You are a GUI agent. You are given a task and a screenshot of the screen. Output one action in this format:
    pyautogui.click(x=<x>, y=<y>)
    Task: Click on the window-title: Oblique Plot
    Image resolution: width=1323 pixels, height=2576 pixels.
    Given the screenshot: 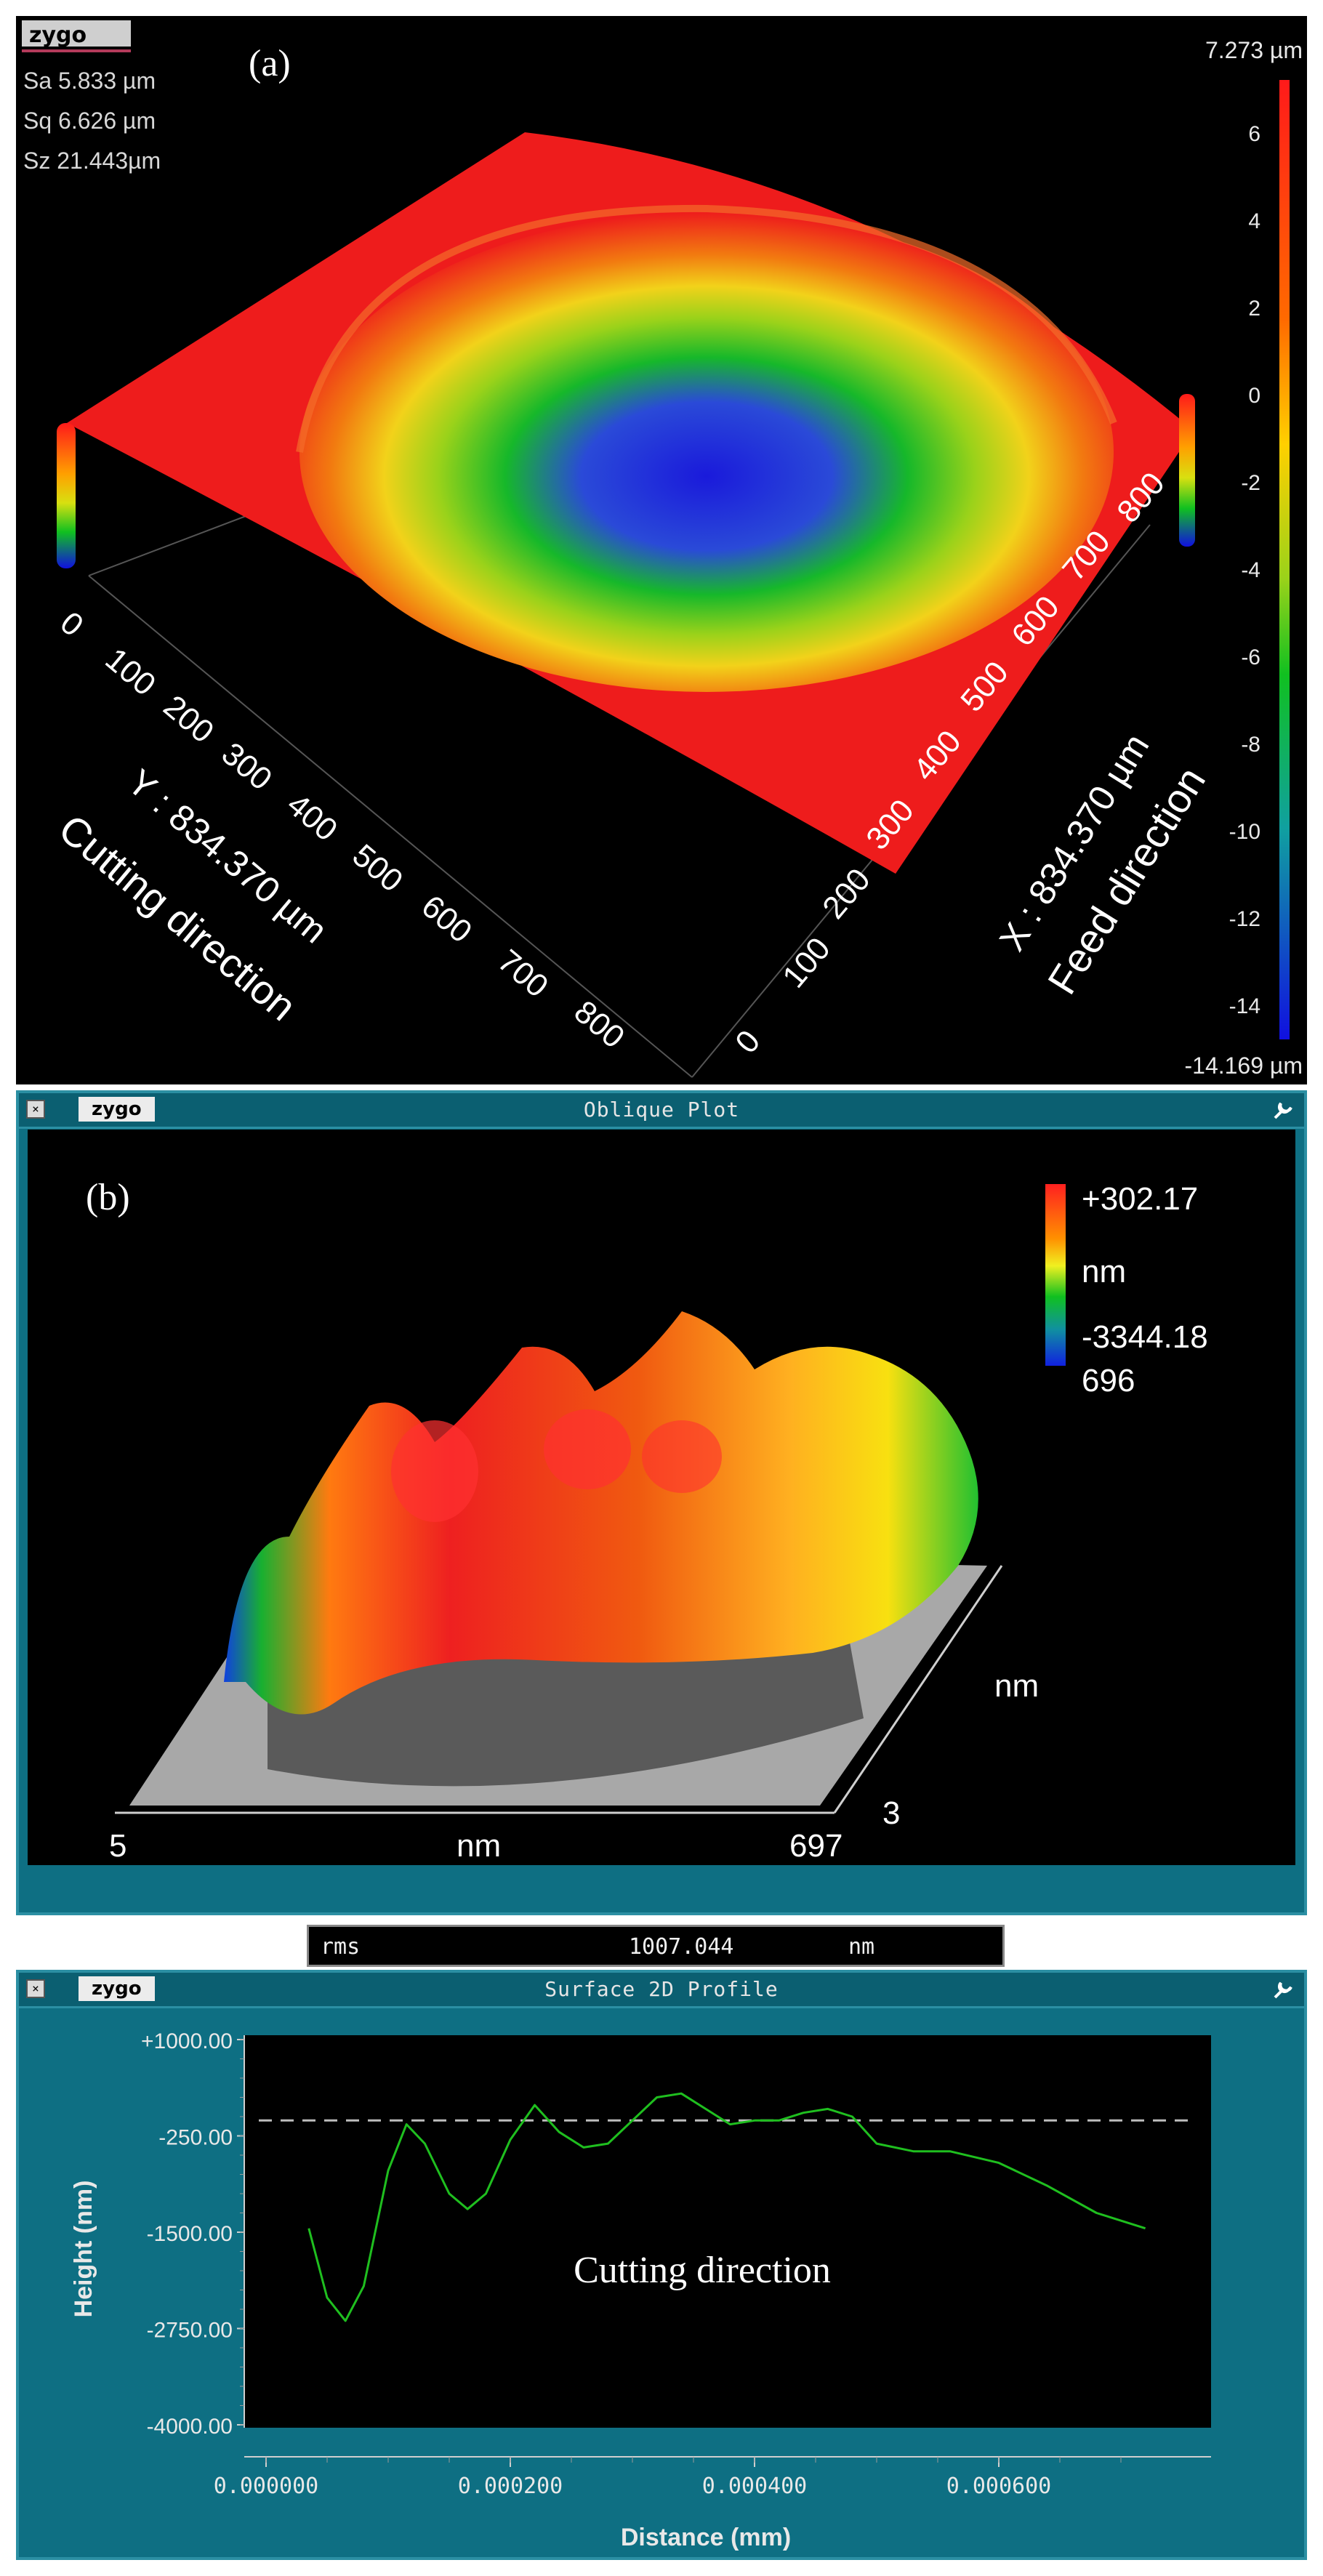 What is the action you would take?
    pyautogui.click(x=661, y=1110)
    